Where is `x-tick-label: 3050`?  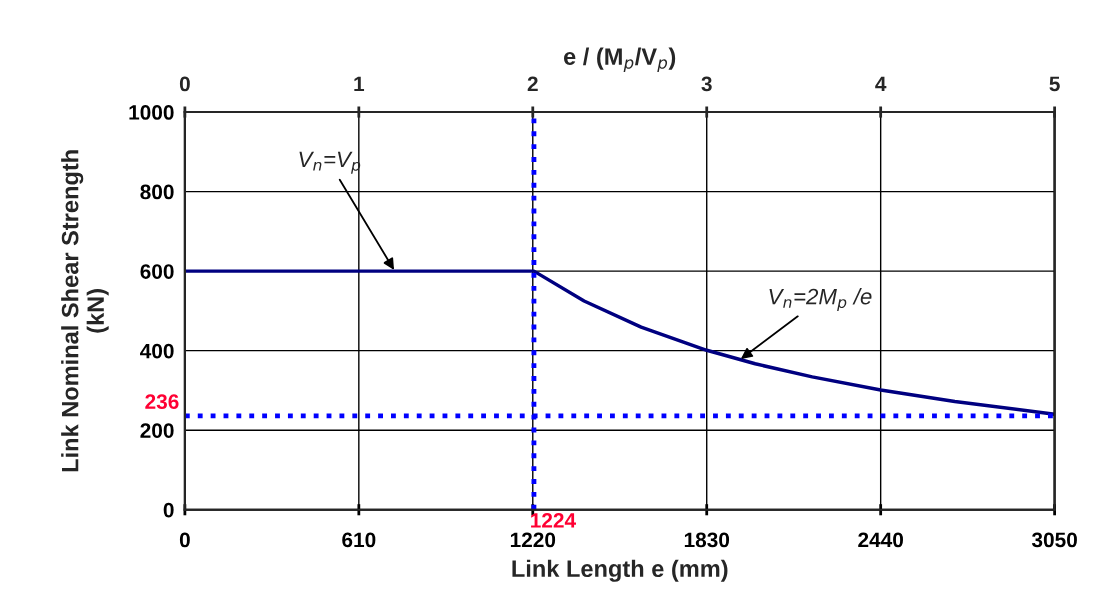
x-tick-label: 3050 is located at coordinates (1054, 540).